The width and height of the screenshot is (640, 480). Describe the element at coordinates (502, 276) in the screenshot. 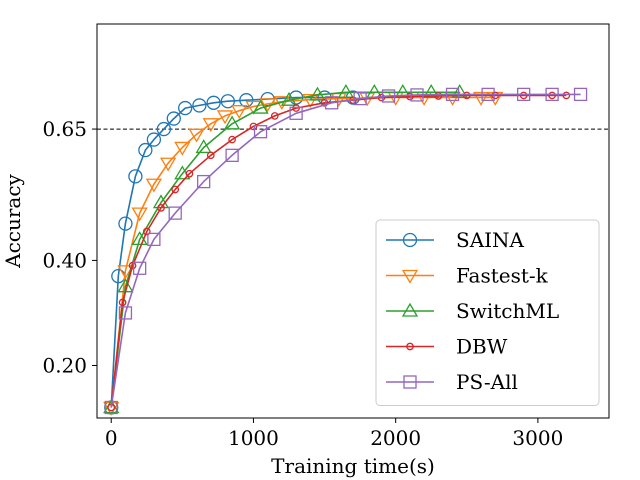

I see `legend-label: Fastest-k` at that location.